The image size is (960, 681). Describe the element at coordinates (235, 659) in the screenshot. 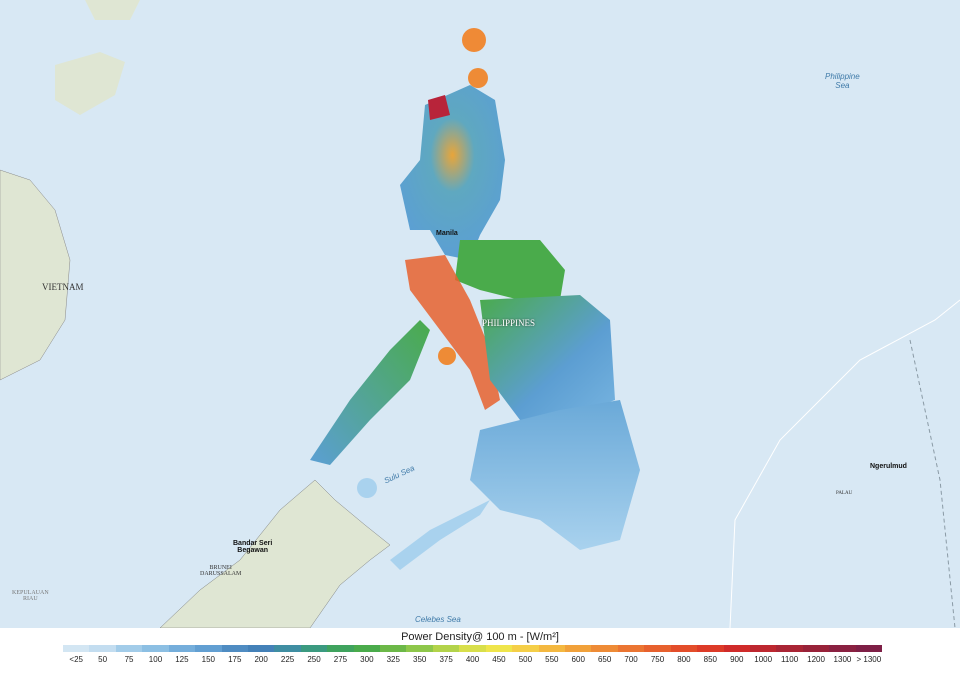

I see `legend-label: 175` at that location.